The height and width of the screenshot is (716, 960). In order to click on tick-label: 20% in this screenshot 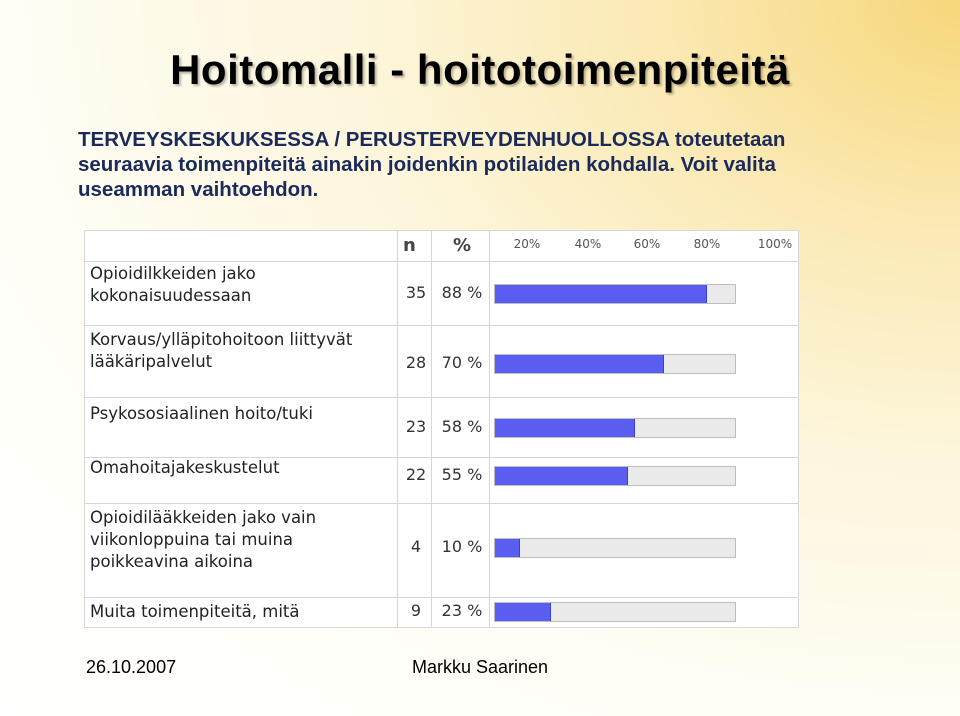, I will do `click(527, 244)`.